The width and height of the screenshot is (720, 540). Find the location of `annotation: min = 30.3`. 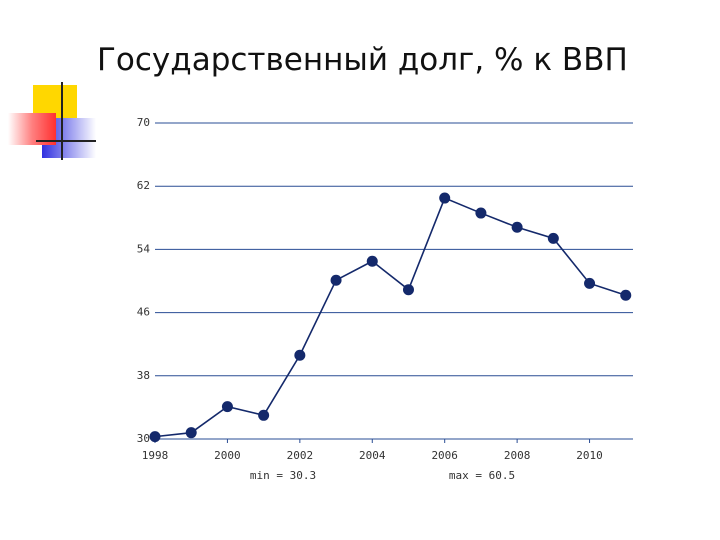

annotation: min = 30.3 is located at coordinates (283, 475).